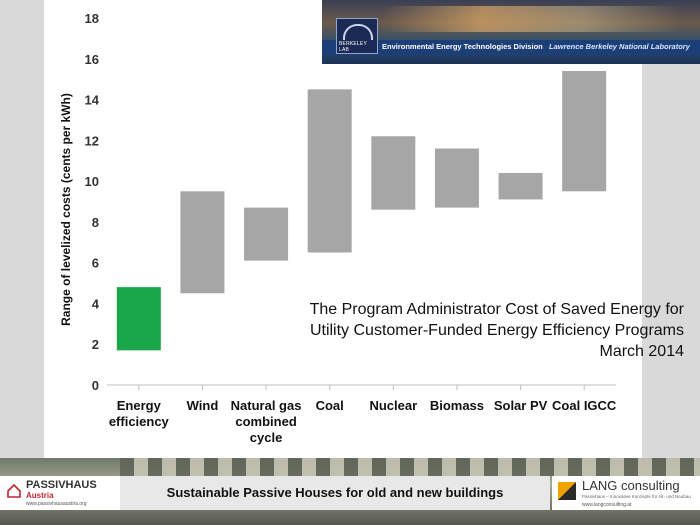  What do you see at coordinates (353, 47) in the screenshot?
I see `berkeley-lab-logo-text: BERKELEY LAB` at bounding box center [353, 47].